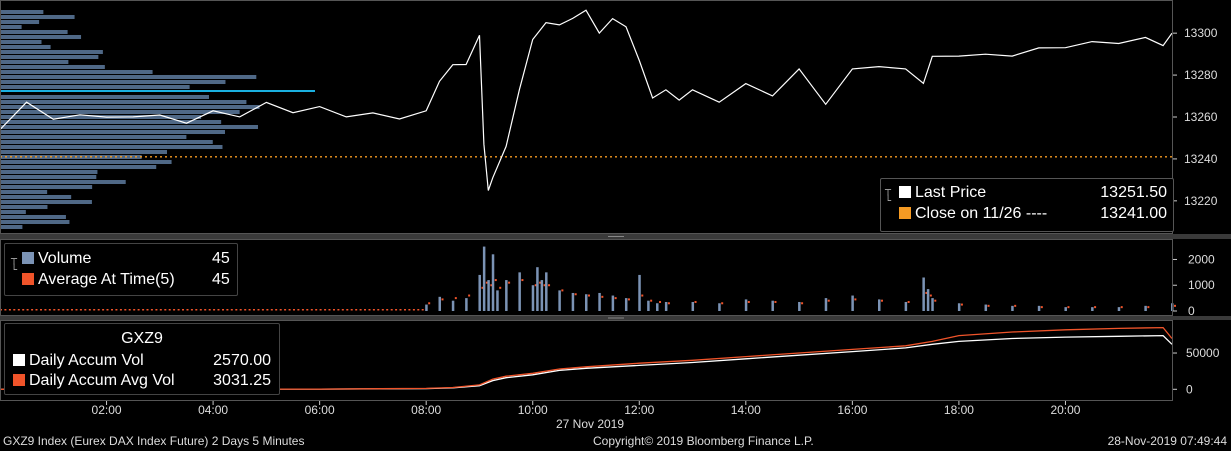  I want to click on footer-copyright: Copyright© 2019 Bloomberg Finance L.P., so click(703, 441).